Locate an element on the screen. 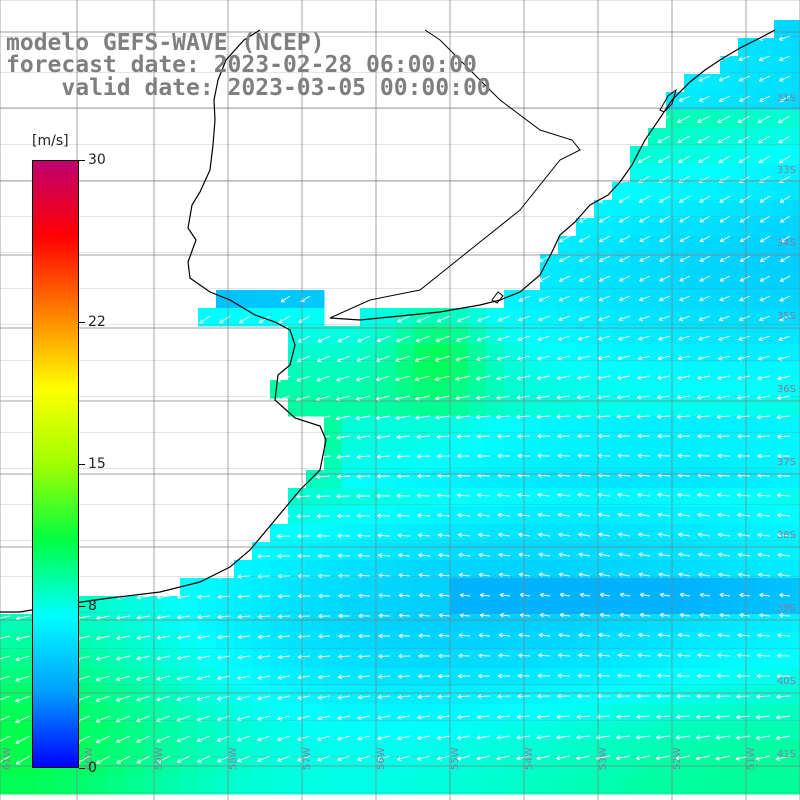 The image size is (800, 800). colorbar-tick-label: 15 is located at coordinates (97, 464).